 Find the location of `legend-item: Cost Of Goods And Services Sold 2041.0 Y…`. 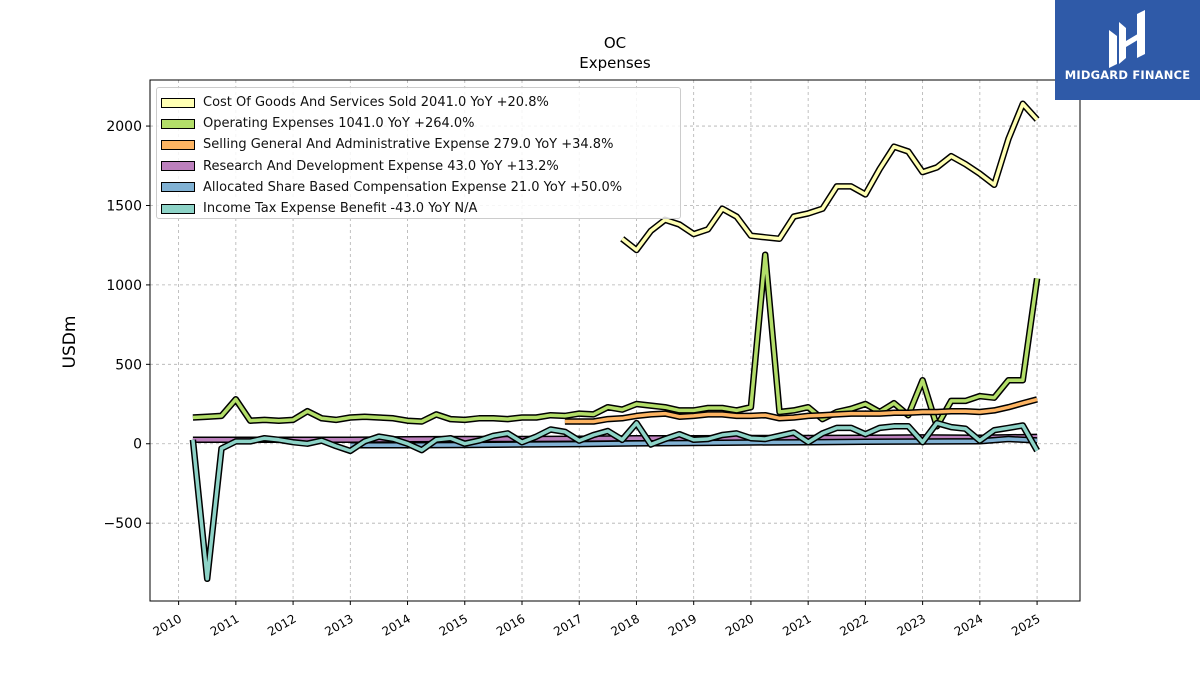

legend-item: Cost Of Goods And Services Sold 2041.0 Y… is located at coordinates (418, 102).